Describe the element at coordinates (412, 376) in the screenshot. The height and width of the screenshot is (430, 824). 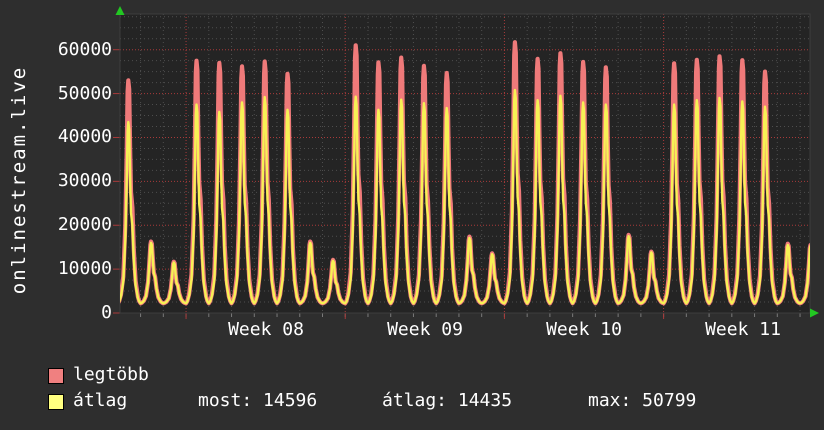
I see `legend-row-max: legtöbb` at that location.